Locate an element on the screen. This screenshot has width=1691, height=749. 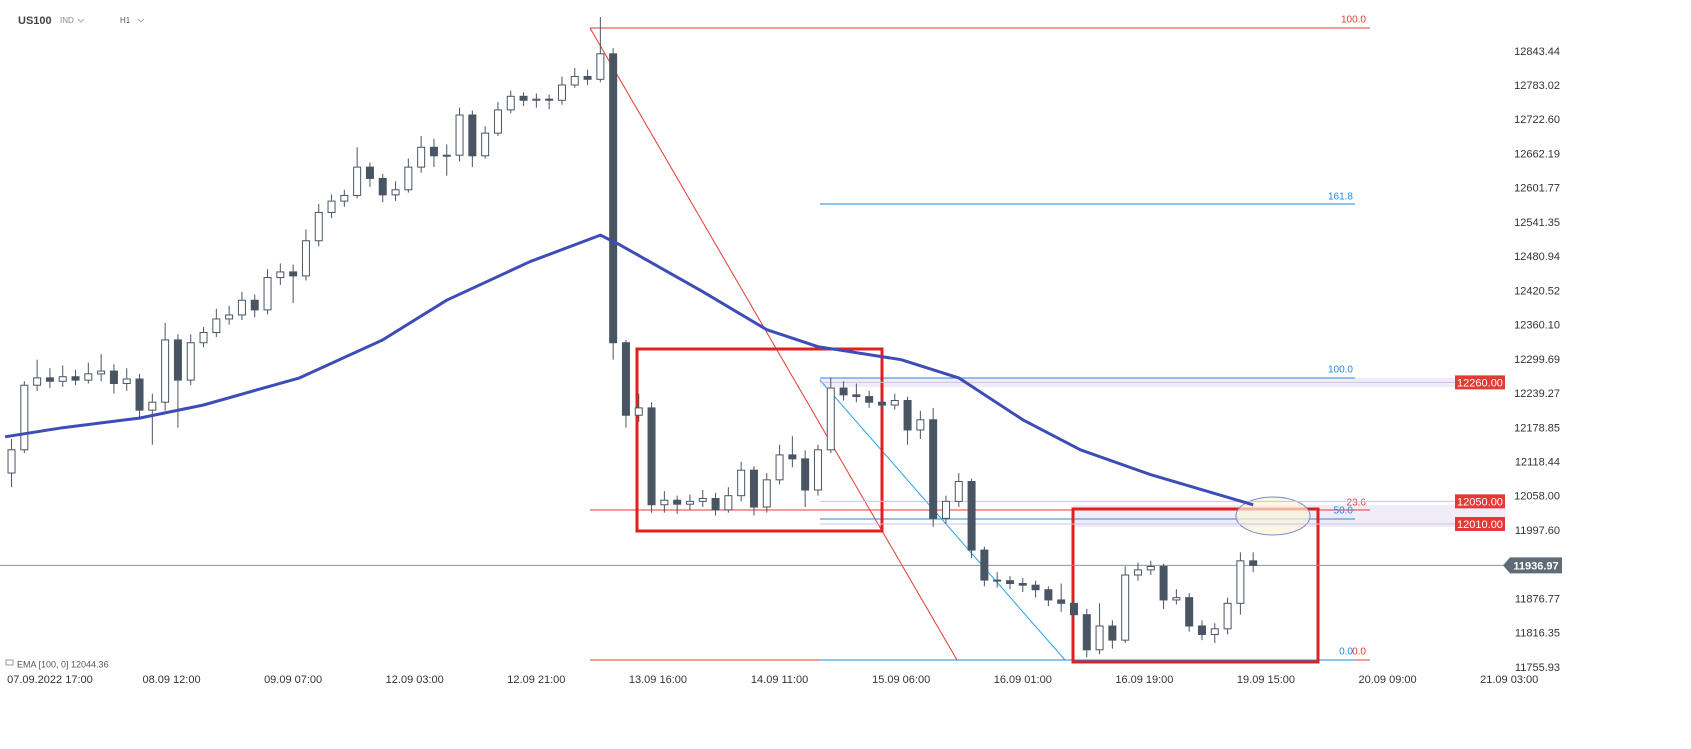
x-tick-label: 16.09 01:00 is located at coordinates (1023, 680).